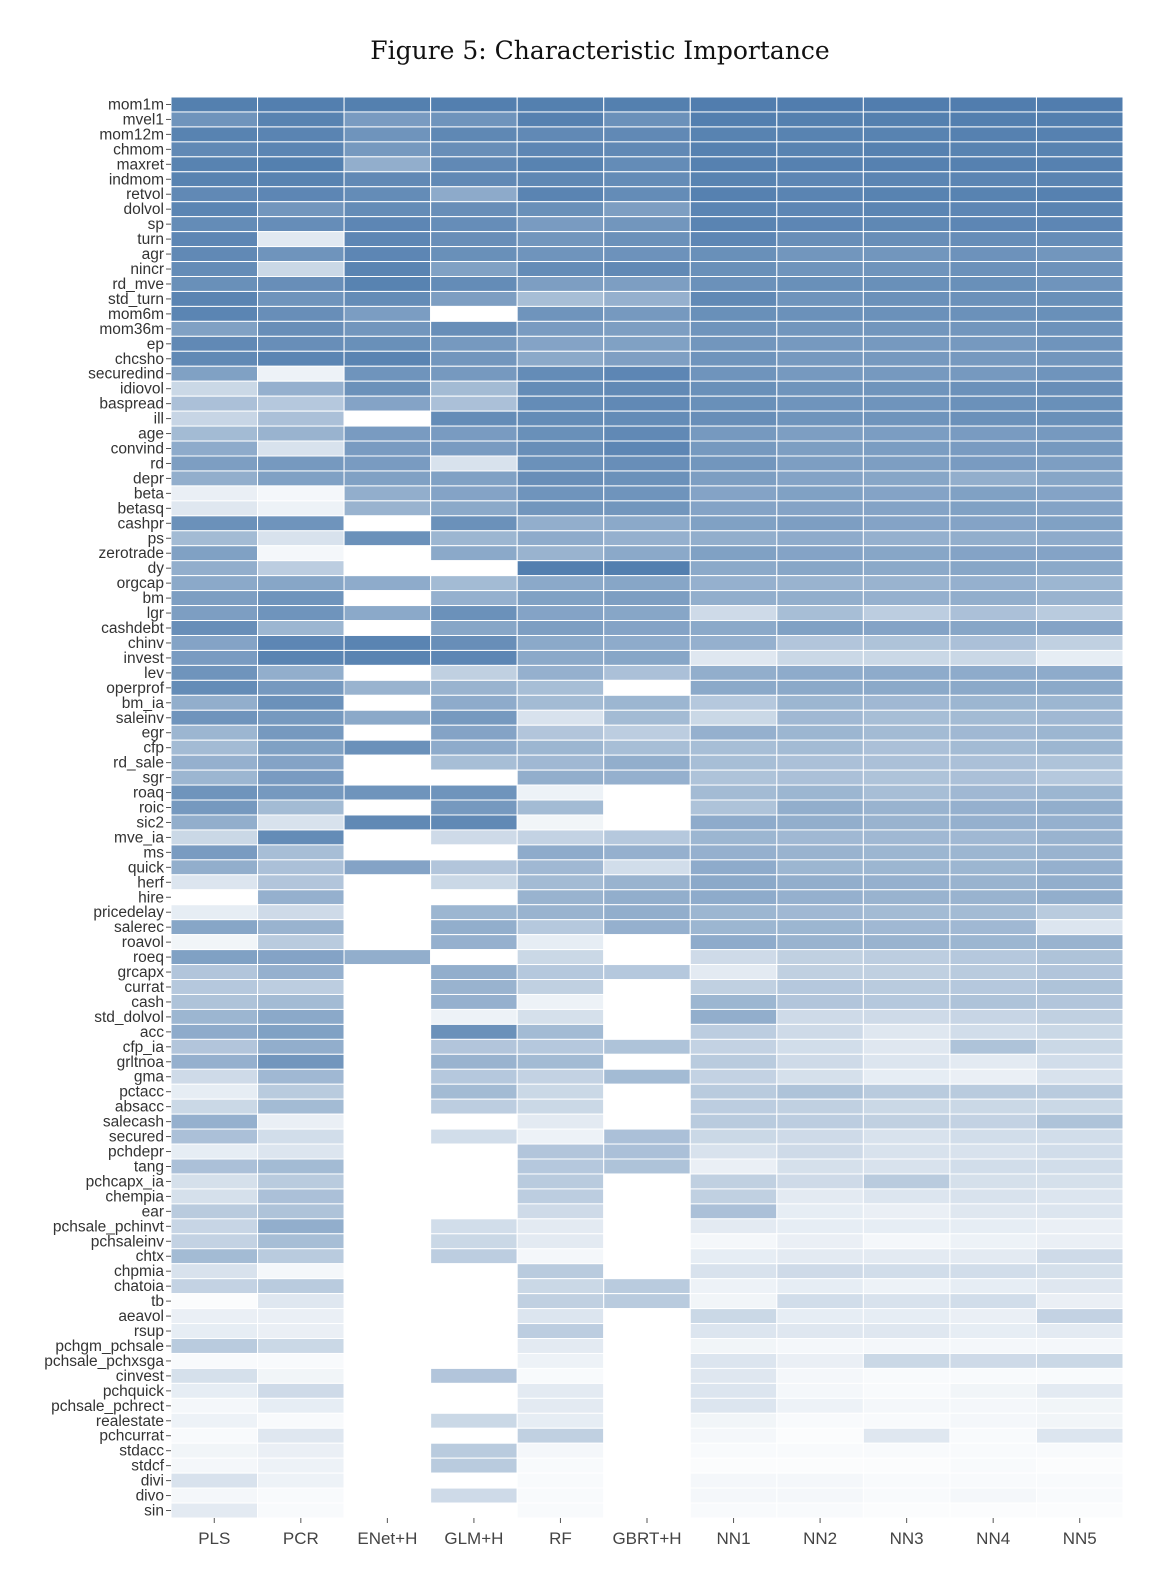  What do you see at coordinates (214, 1181) in the screenshot?
I see `heatmap-cell-pchcapx_ia-PLS` at bounding box center [214, 1181].